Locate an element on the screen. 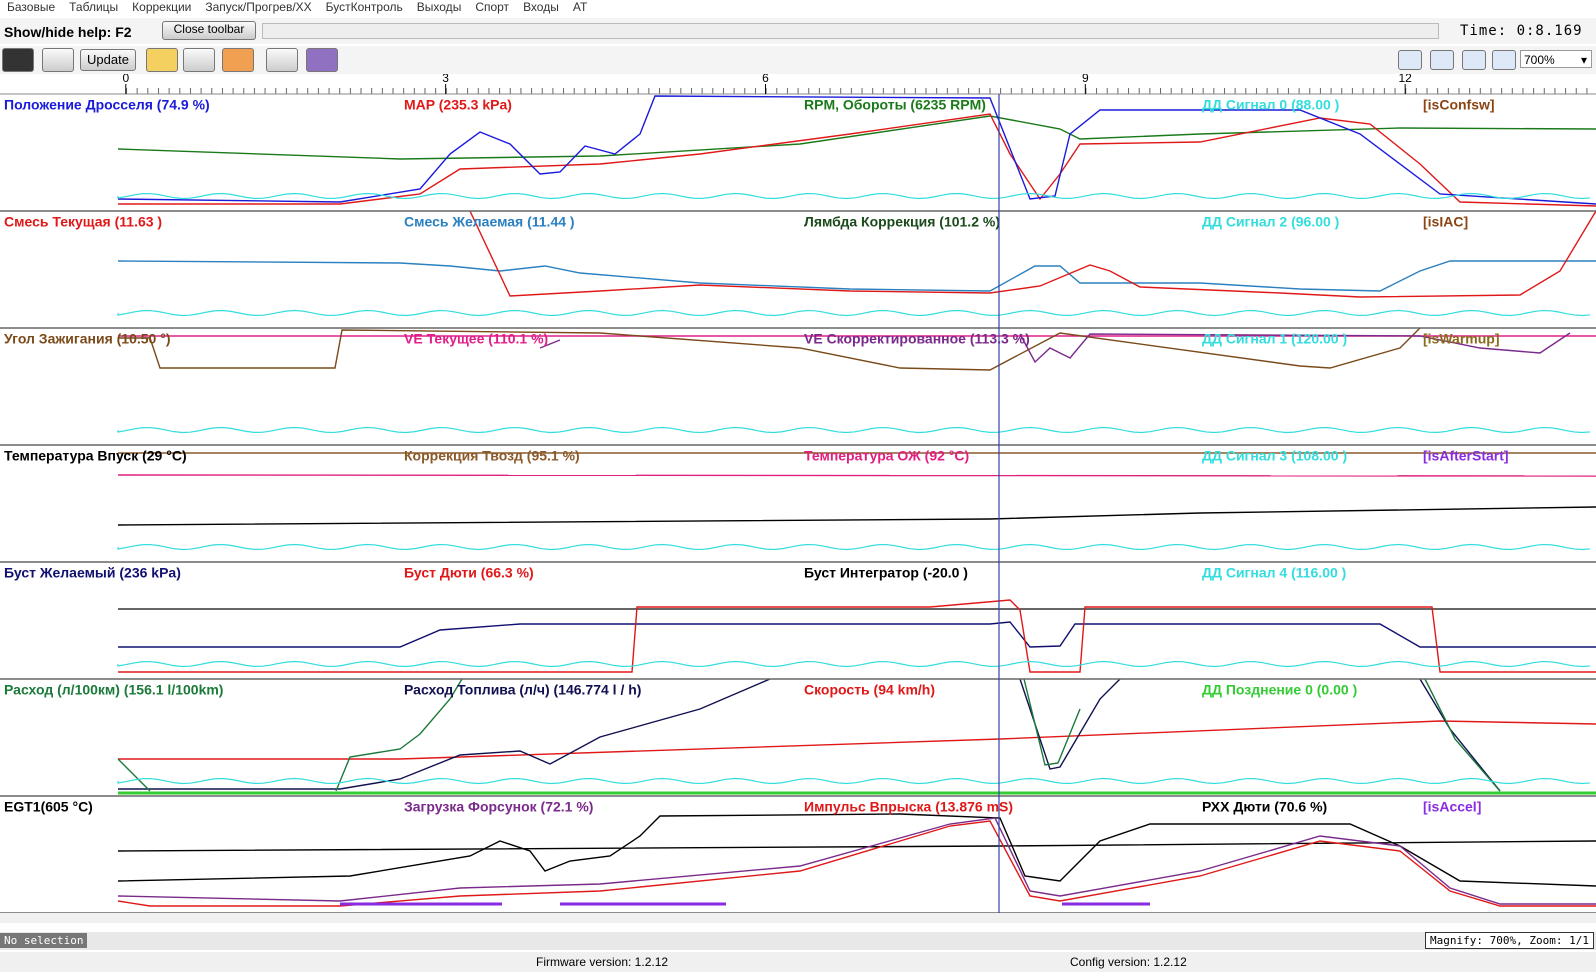 The height and width of the screenshot is (974, 1596). trace-label: EGT1(605 °C) is located at coordinates (48, 807).